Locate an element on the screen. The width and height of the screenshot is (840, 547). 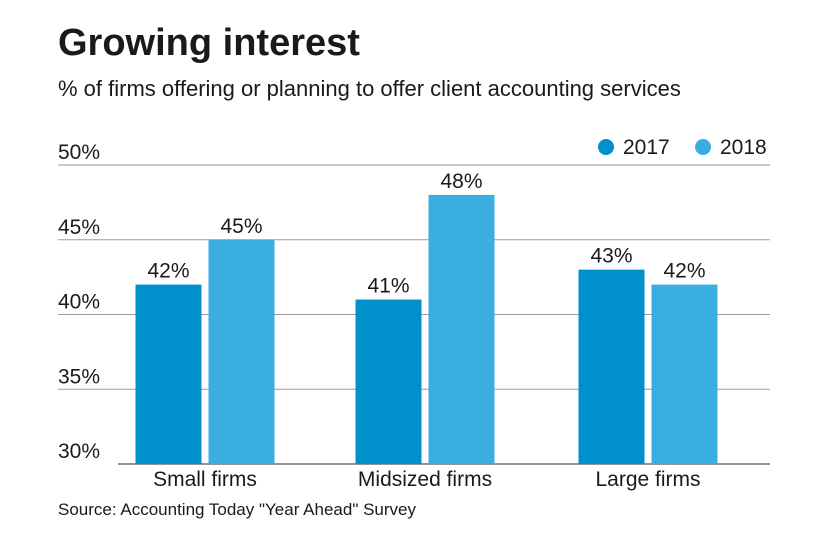
data-label: 41% is located at coordinates (388, 286).